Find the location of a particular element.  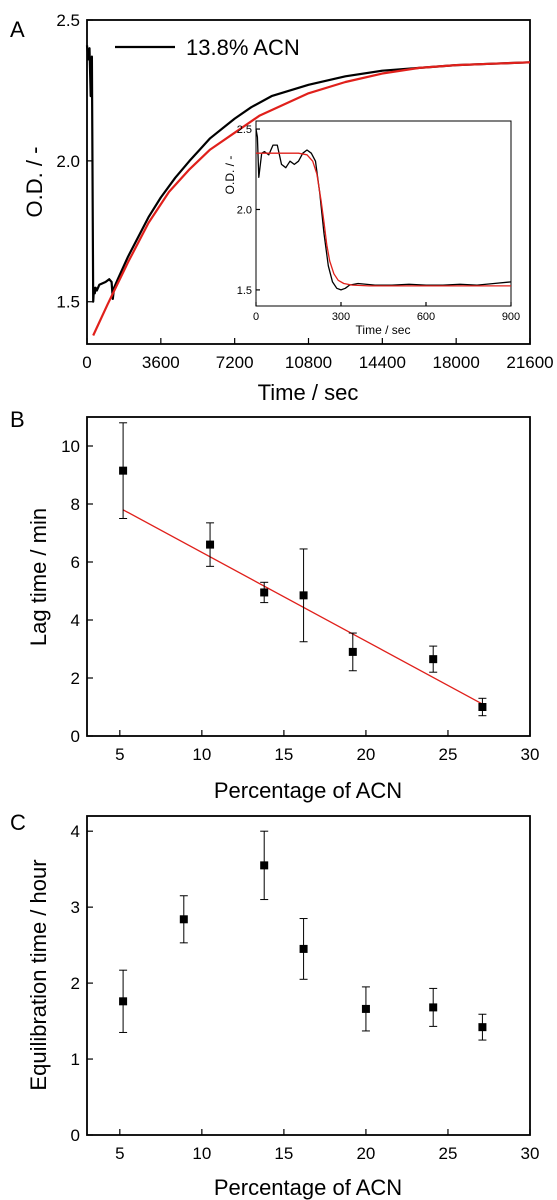

panel-letter-c: C is located at coordinates (18, 822).